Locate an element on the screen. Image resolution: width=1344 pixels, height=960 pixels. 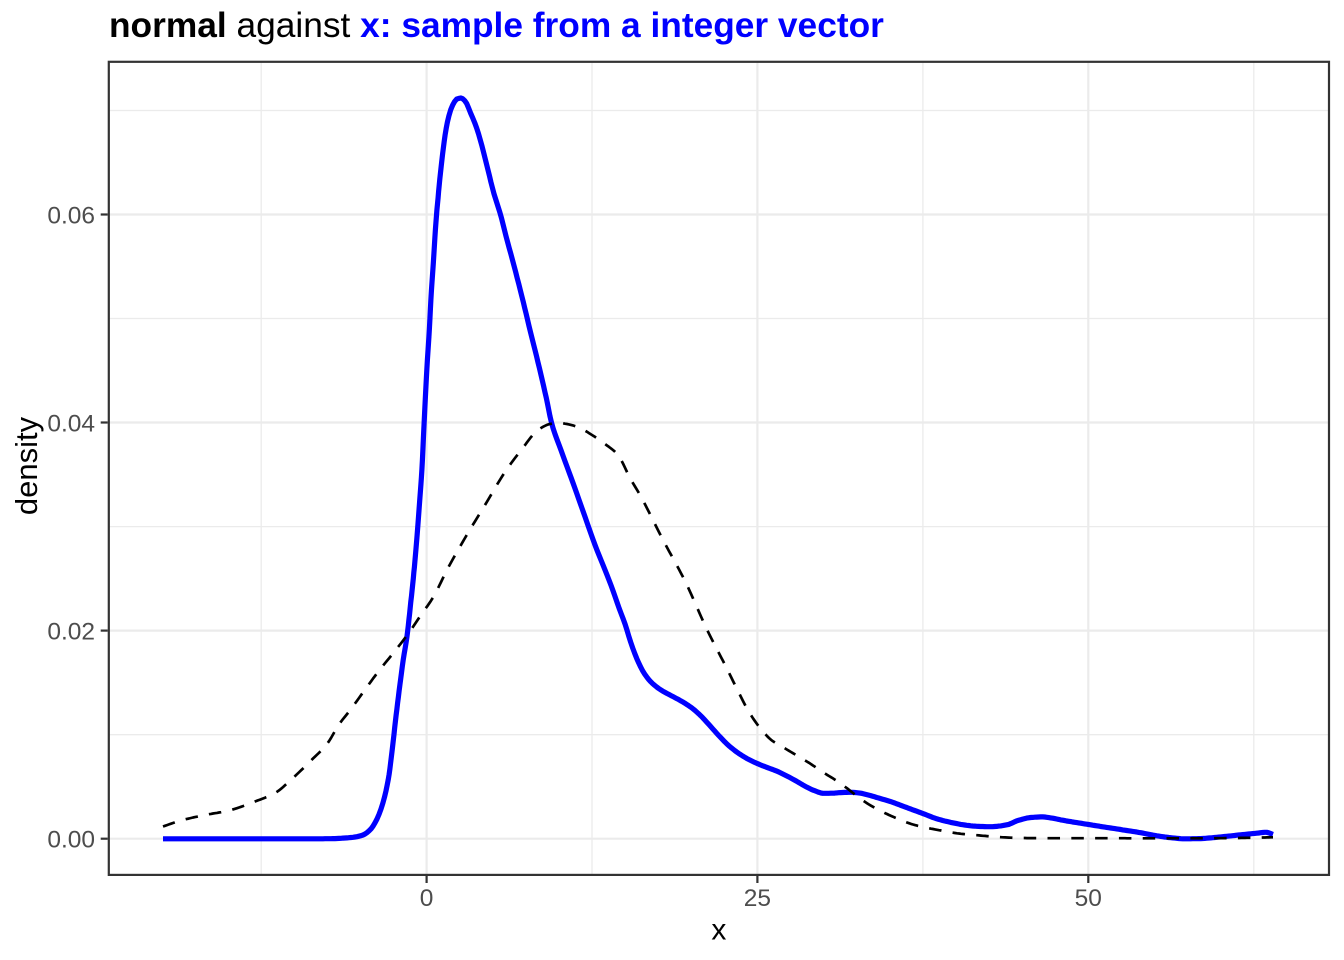
svg-text: 0.02 is located at coordinates (71, 631).